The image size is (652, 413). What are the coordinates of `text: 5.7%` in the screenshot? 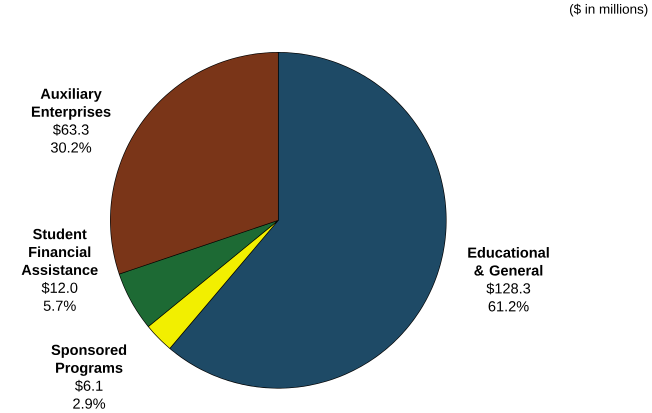 It's located at (60, 306).